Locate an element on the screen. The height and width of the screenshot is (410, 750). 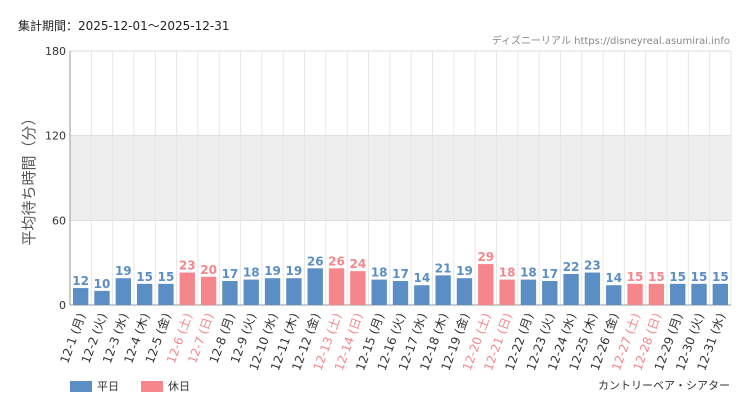
attraction-name: カントリーベア・シアター is located at coordinates (664, 385).